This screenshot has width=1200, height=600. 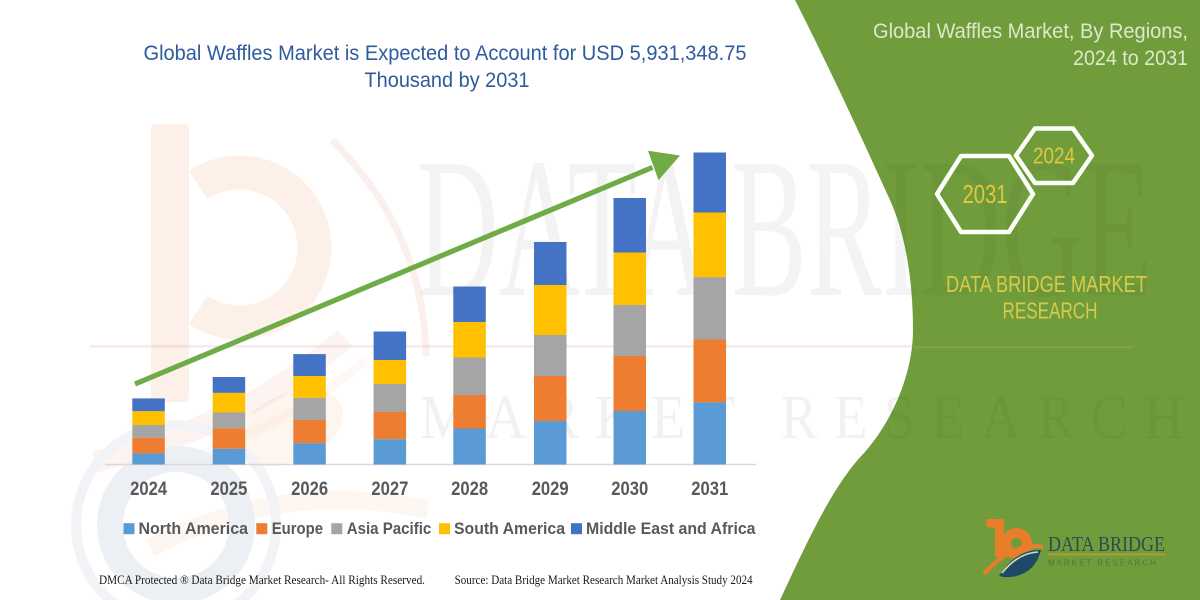 I want to click on svg-text: South America, so click(x=510, y=528).